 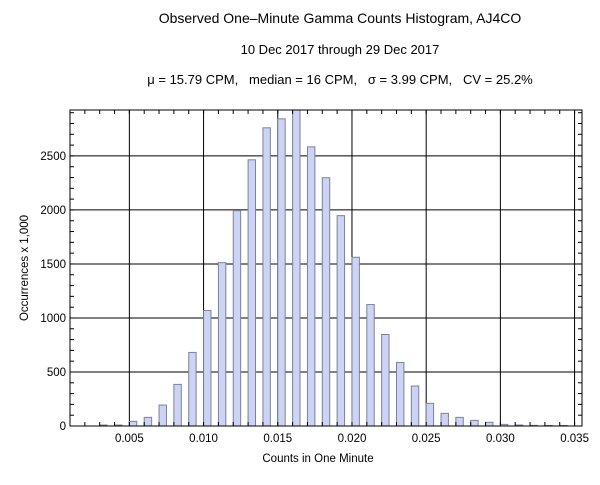 I want to click on y-axis-label: Occurrences x 1,000, so click(x=25, y=268).